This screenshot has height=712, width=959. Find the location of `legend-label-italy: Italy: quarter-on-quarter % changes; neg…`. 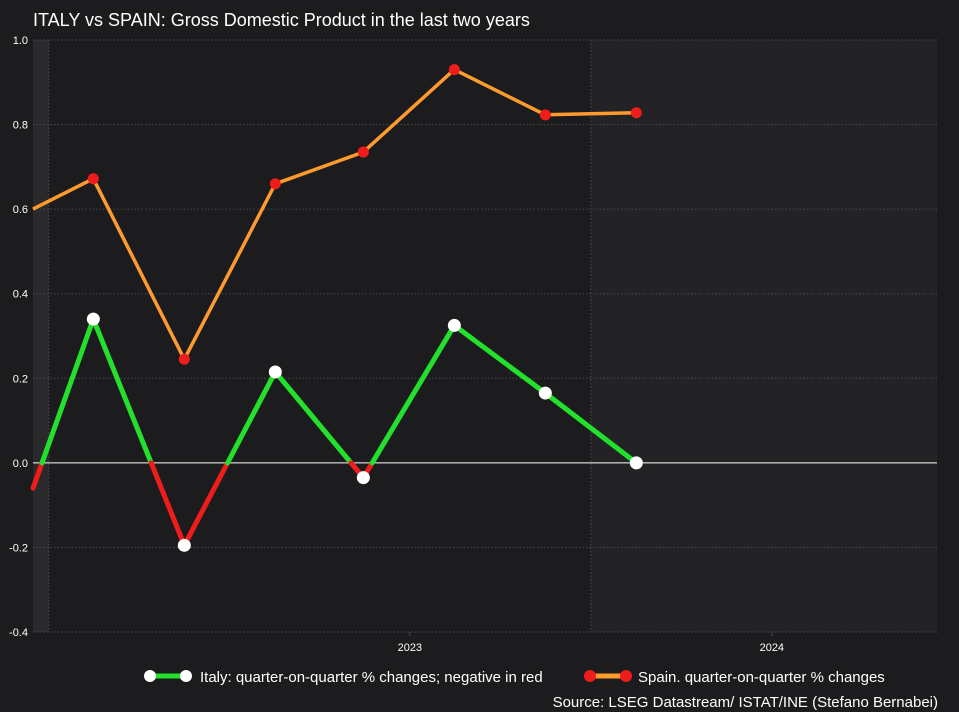

legend-label-italy: Italy: quarter-on-quarter % changes; neg… is located at coordinates (371, 677).